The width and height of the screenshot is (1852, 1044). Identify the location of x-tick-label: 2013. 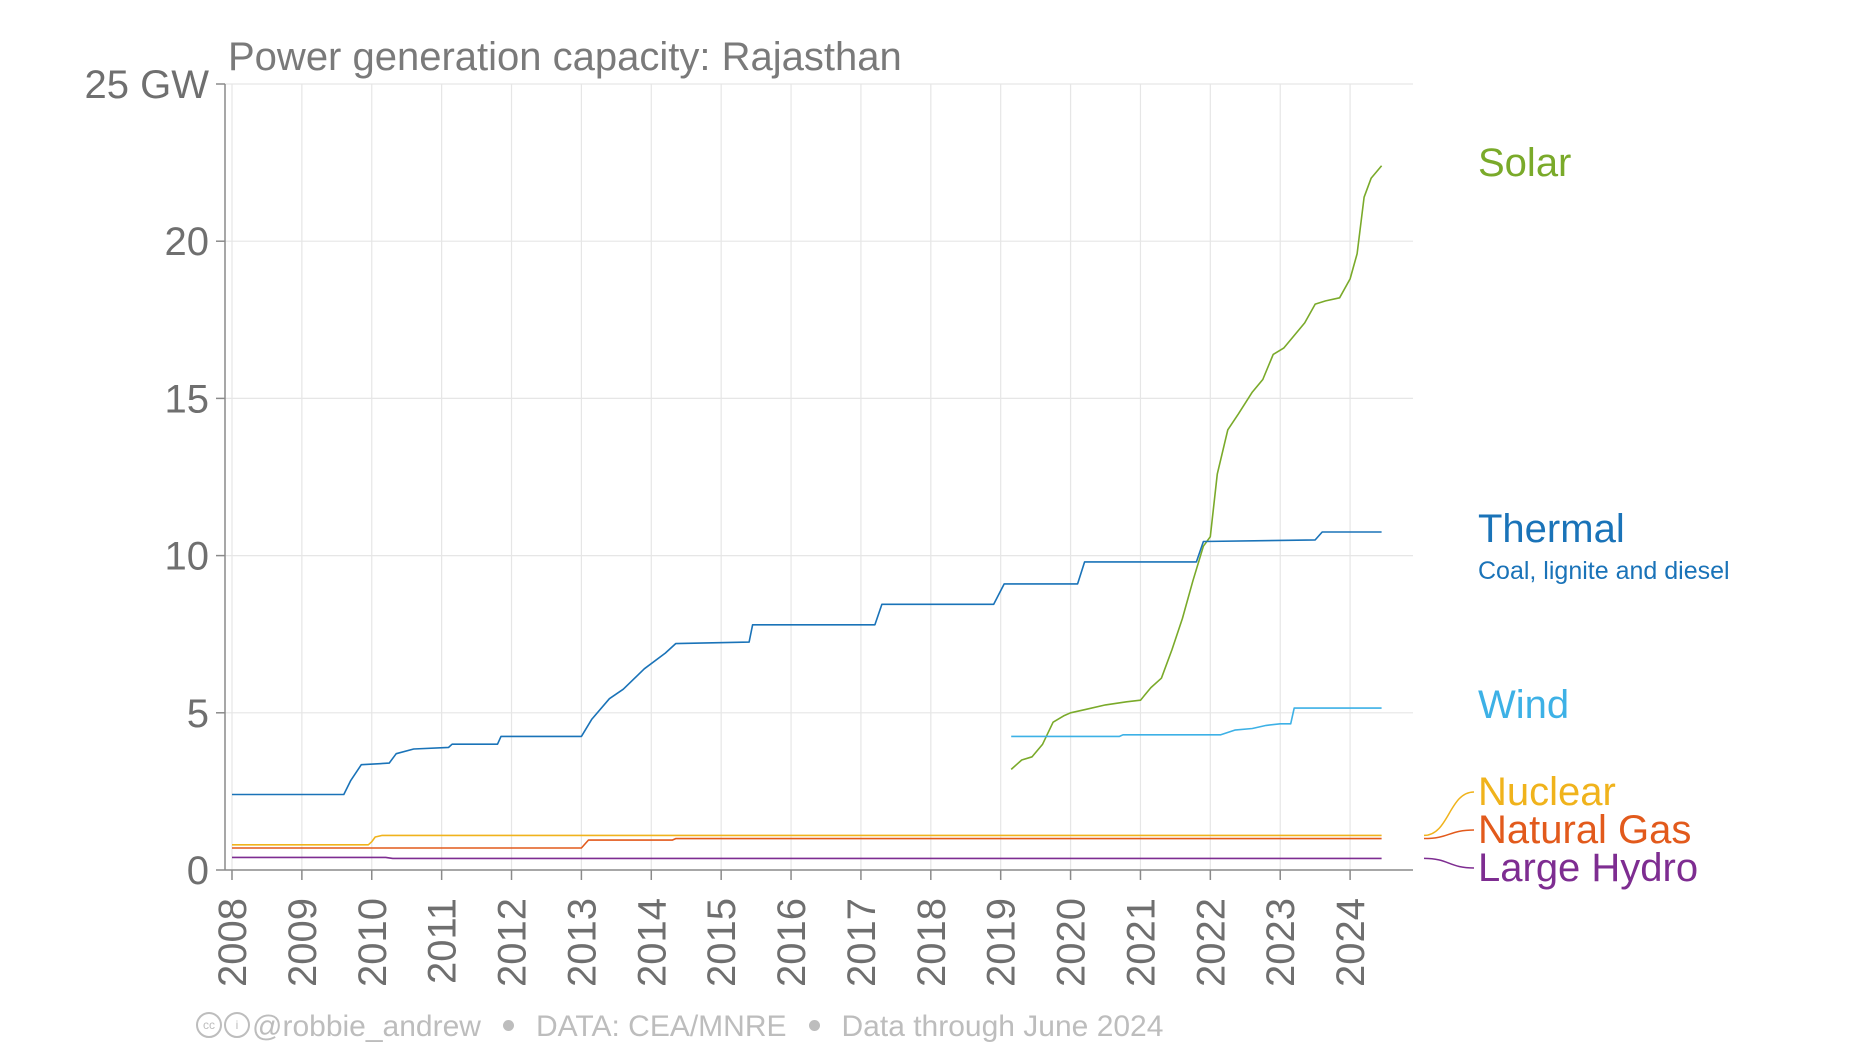
(582, 942).